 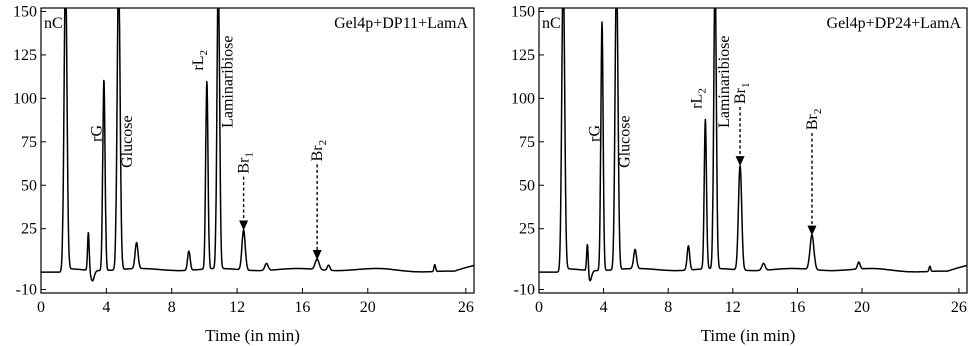 I want to click on panel-title: Gel4p+DP24+LamA, so click(x=894, y=23).